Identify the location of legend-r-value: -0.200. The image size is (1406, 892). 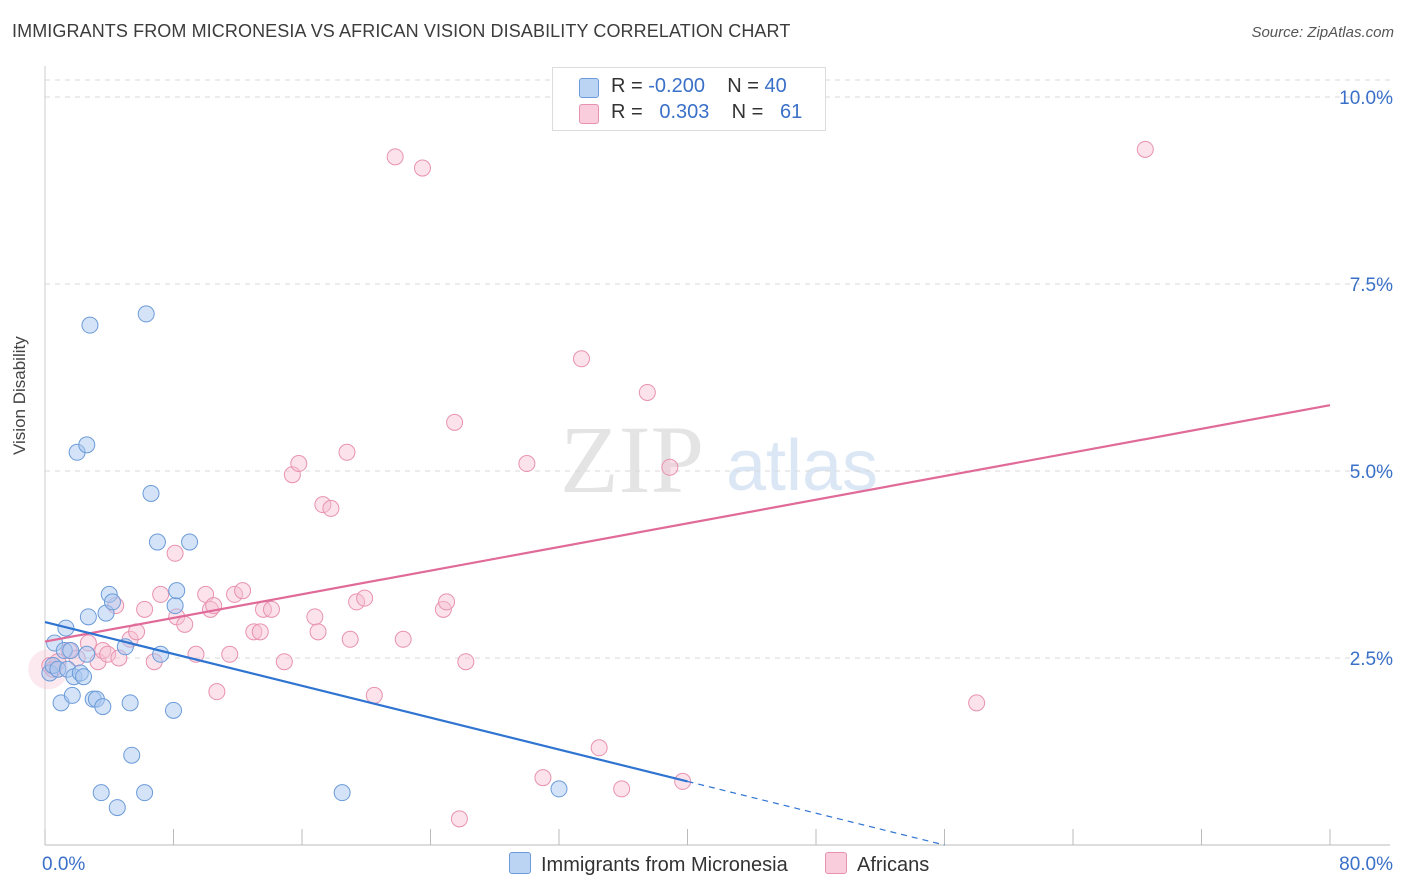
(676, 86).